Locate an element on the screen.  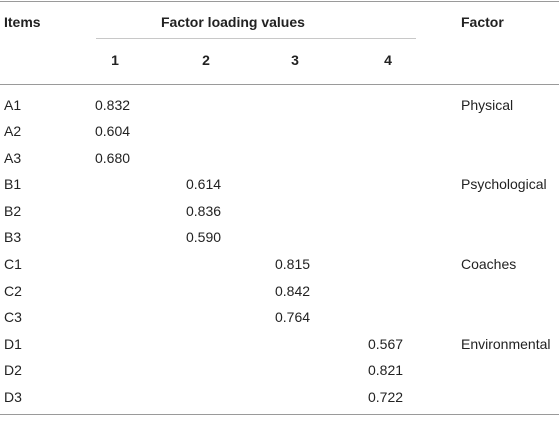
row-item: D2 is located at coordinates (13, 370).